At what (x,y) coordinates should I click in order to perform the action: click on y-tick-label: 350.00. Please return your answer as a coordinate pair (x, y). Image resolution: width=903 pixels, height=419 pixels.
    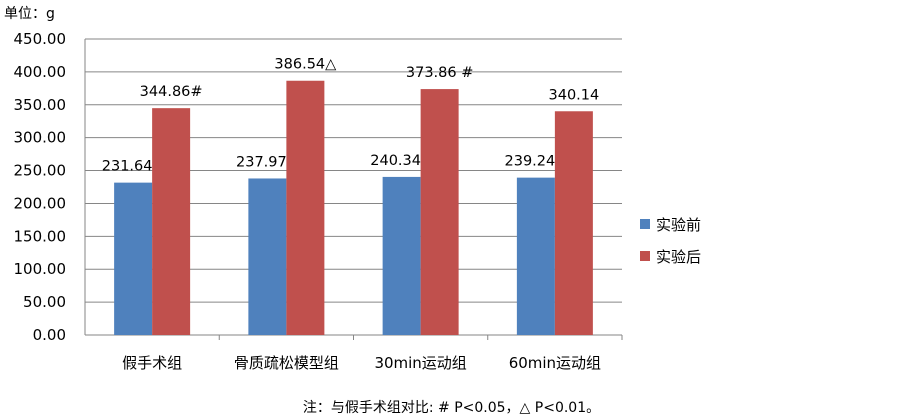
    Looking at the image, I should click on (40, 105).